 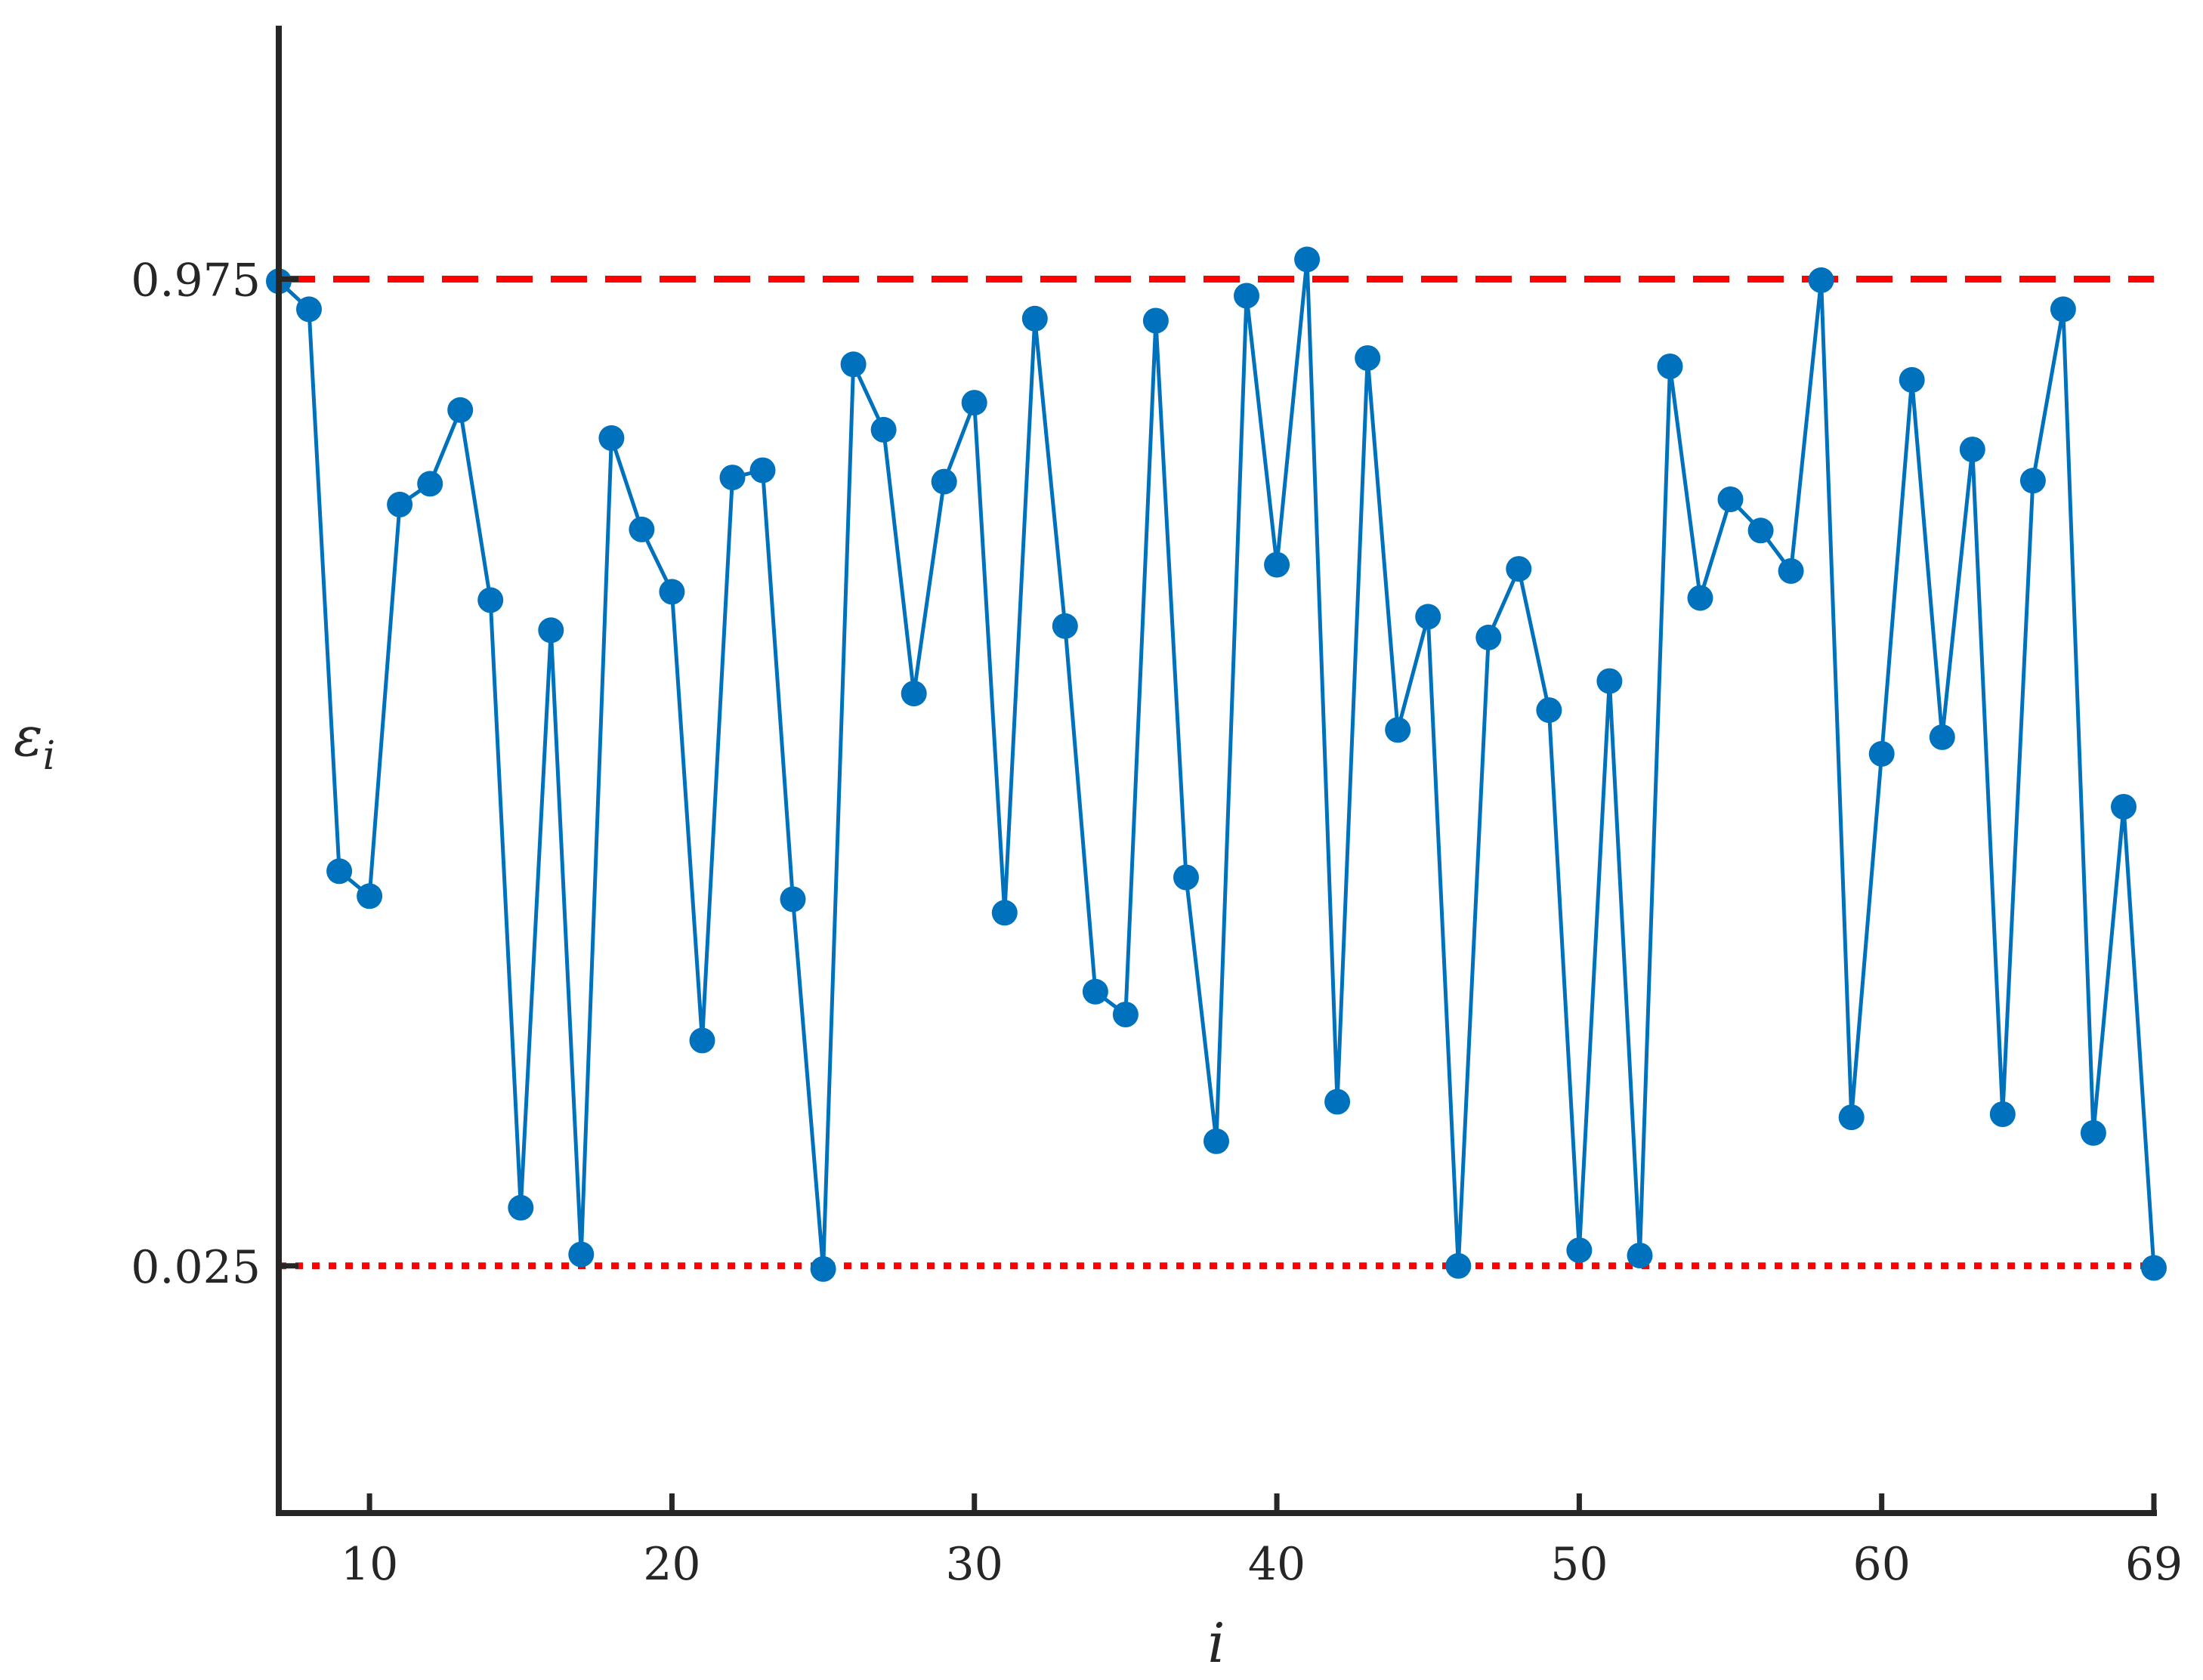 What do you see at coordinates (1276, 1564) in the screenshot?
I see `x-tick-label-40: 40` at bounding box center [1276, 1564].